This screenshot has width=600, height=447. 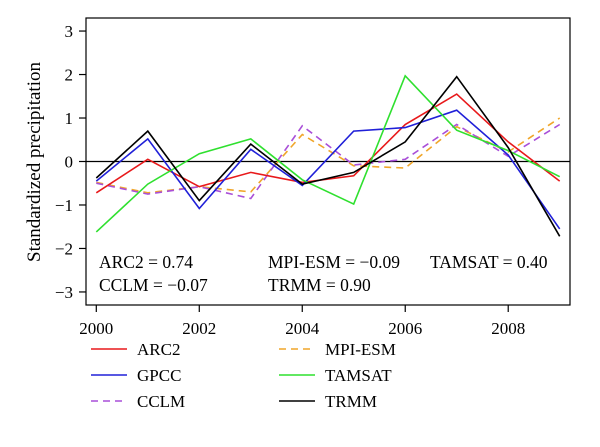 What do you see at coordinates (158, 349) in the screenshot?
I see `legend-label: ARC2` at bounding box center [158, 349].